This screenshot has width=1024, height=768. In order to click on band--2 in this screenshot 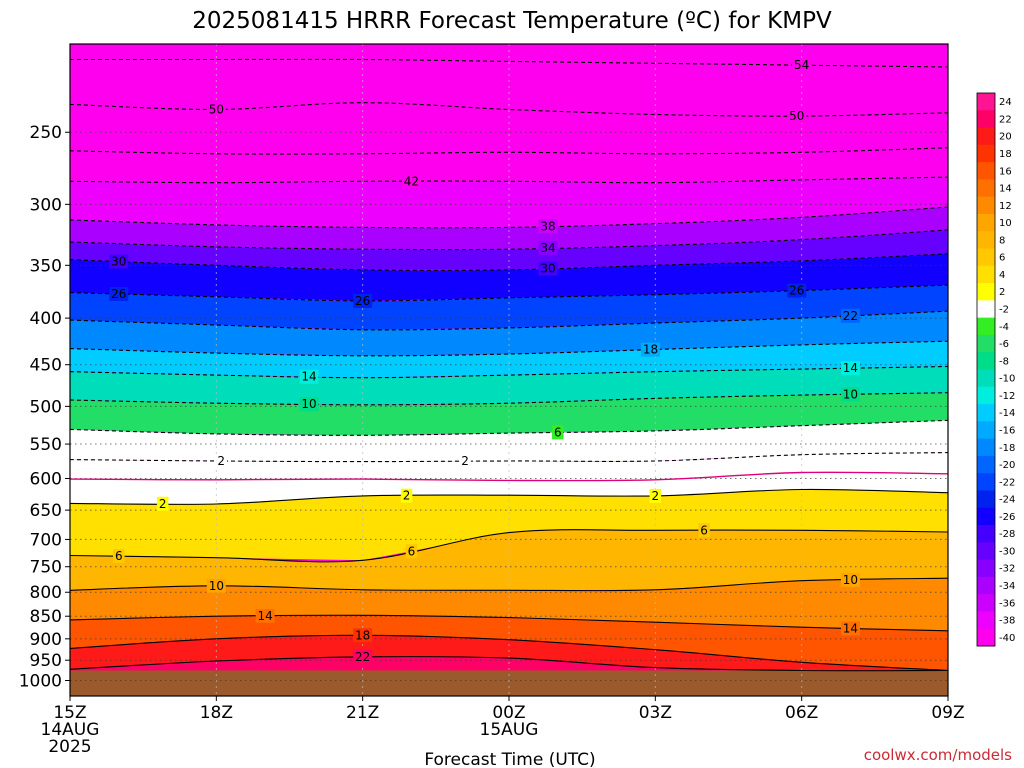, I will do `click(509, 466)`.